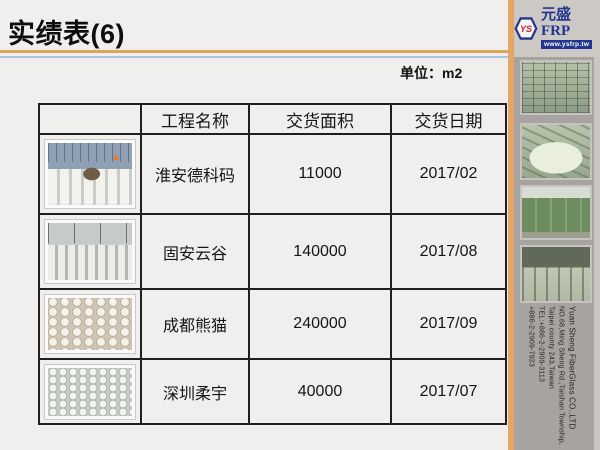 This screenshot has height=450, width=600. What do you see at coordinates (195, 324) in the screenshot?
I see `project-name-cell: 成都熊猫` at bounding box center [195, 324].